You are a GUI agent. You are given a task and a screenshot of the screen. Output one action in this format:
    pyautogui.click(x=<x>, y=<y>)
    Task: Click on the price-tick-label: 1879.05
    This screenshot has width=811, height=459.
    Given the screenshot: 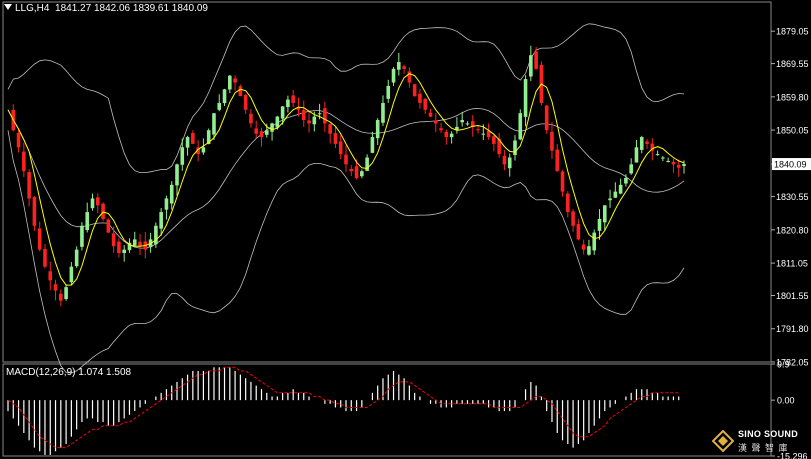 What is the action you would take?
    pyautogui.click(x=792, y=32)
    